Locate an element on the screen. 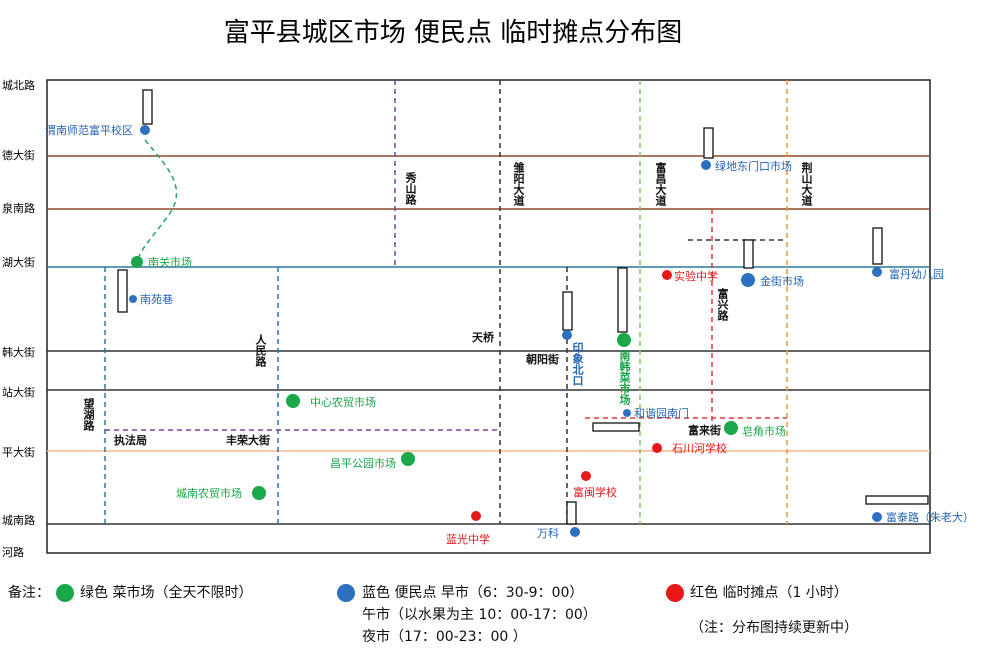  street-label: 韩大街 is located at coordinates (18, 352).